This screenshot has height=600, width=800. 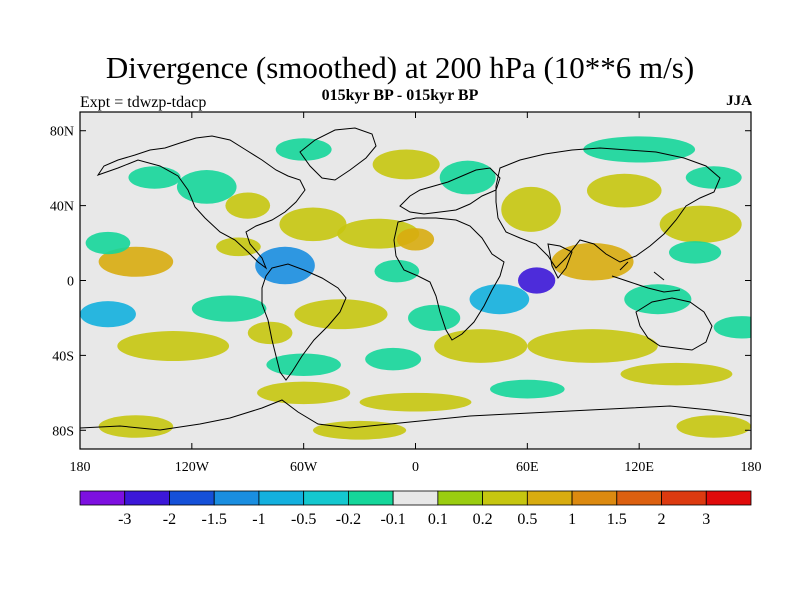 What do you see at coordinates (63, 431) in the screenshot?
I see `y-tick-label: 80S` at bounding box center [63, 431].